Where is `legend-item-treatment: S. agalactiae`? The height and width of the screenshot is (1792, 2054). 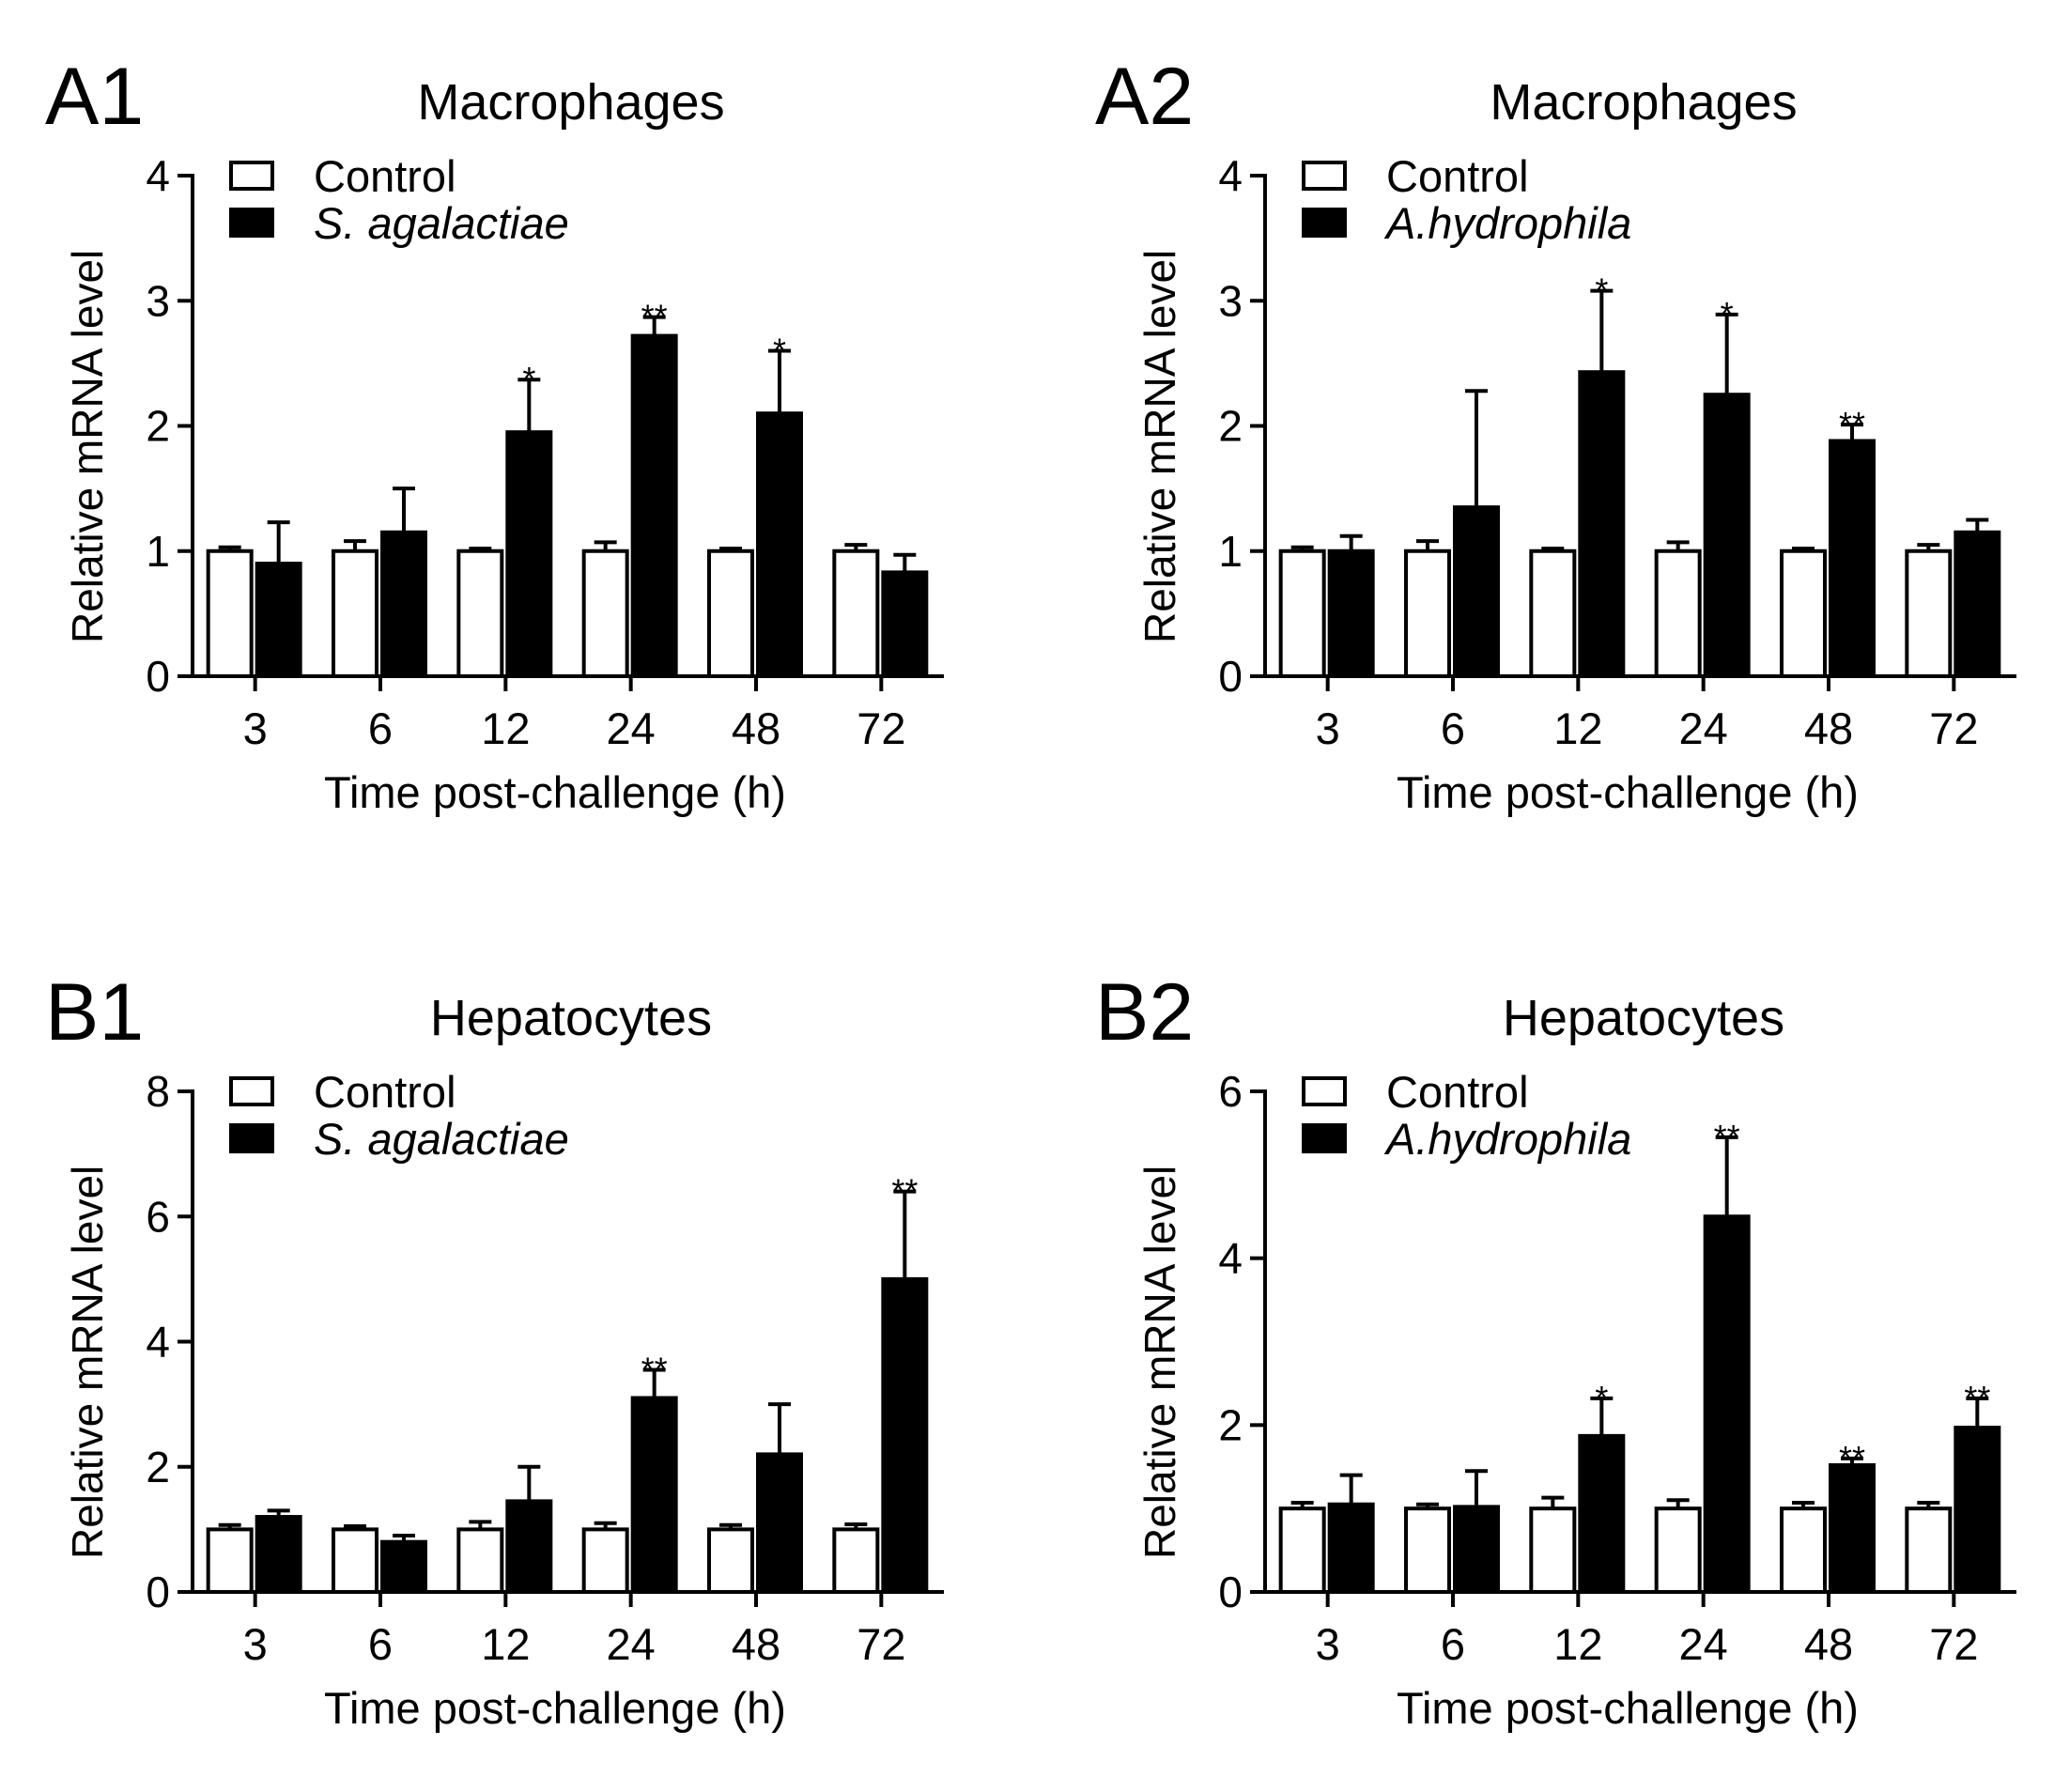
legend-item-treatment: S. agalactiae is located at coordinates (399, 222).